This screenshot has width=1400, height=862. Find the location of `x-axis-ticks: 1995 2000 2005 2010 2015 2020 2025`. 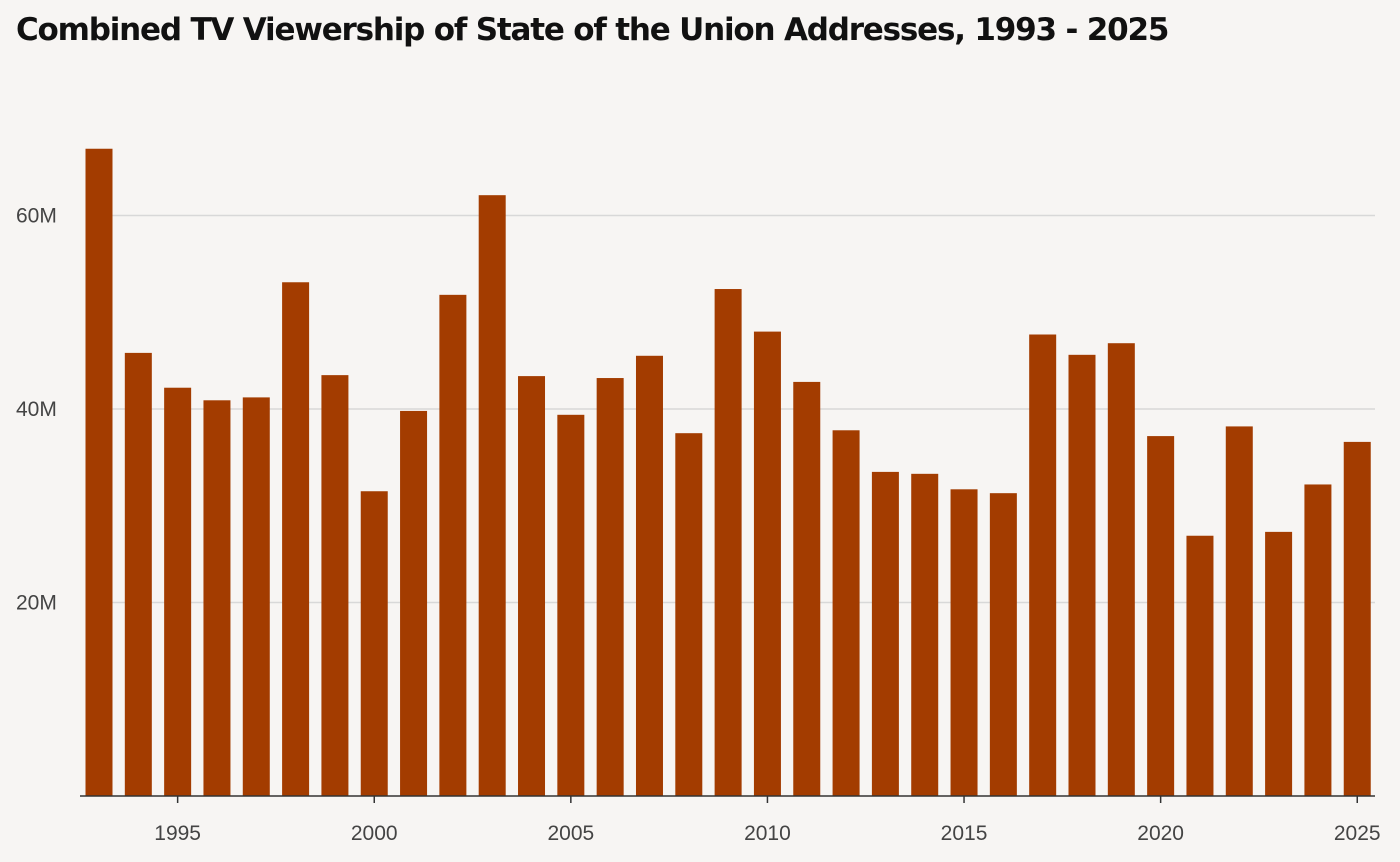

x-axis-ticks: 1995 2000 2005 2010 2015 2020 2025 is located at coordinates (767, 820).